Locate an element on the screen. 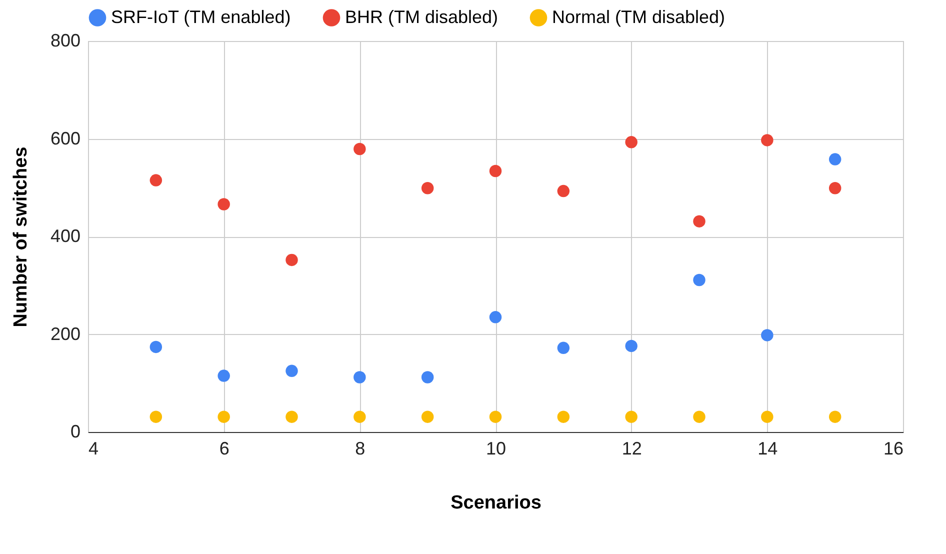 This screenshot has width=946, height=554. y-tick-label: 800 is located at coordinates (65, 40).